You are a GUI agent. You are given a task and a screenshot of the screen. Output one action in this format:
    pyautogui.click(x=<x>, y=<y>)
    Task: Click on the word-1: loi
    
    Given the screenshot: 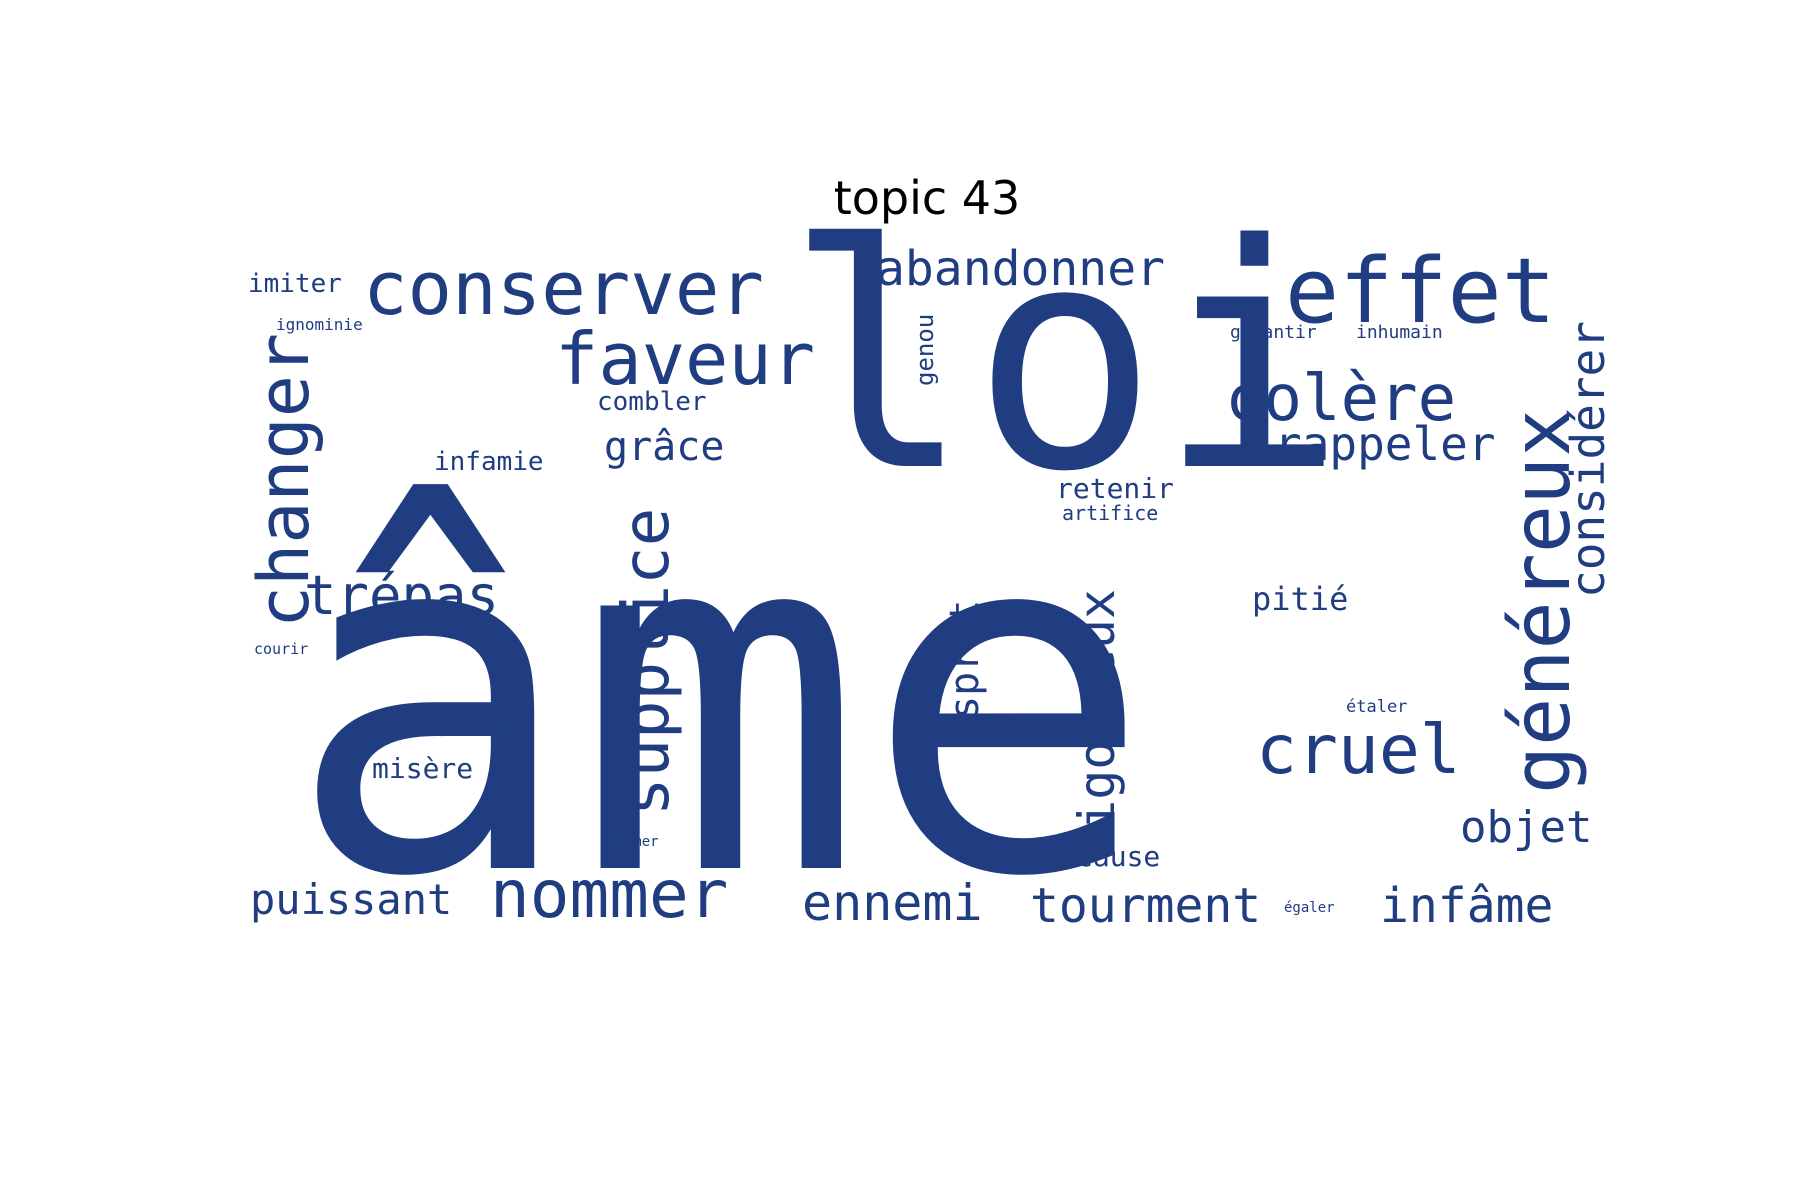 What is the action you would take?
    pyautogui.click(x=1065, y=359)
    